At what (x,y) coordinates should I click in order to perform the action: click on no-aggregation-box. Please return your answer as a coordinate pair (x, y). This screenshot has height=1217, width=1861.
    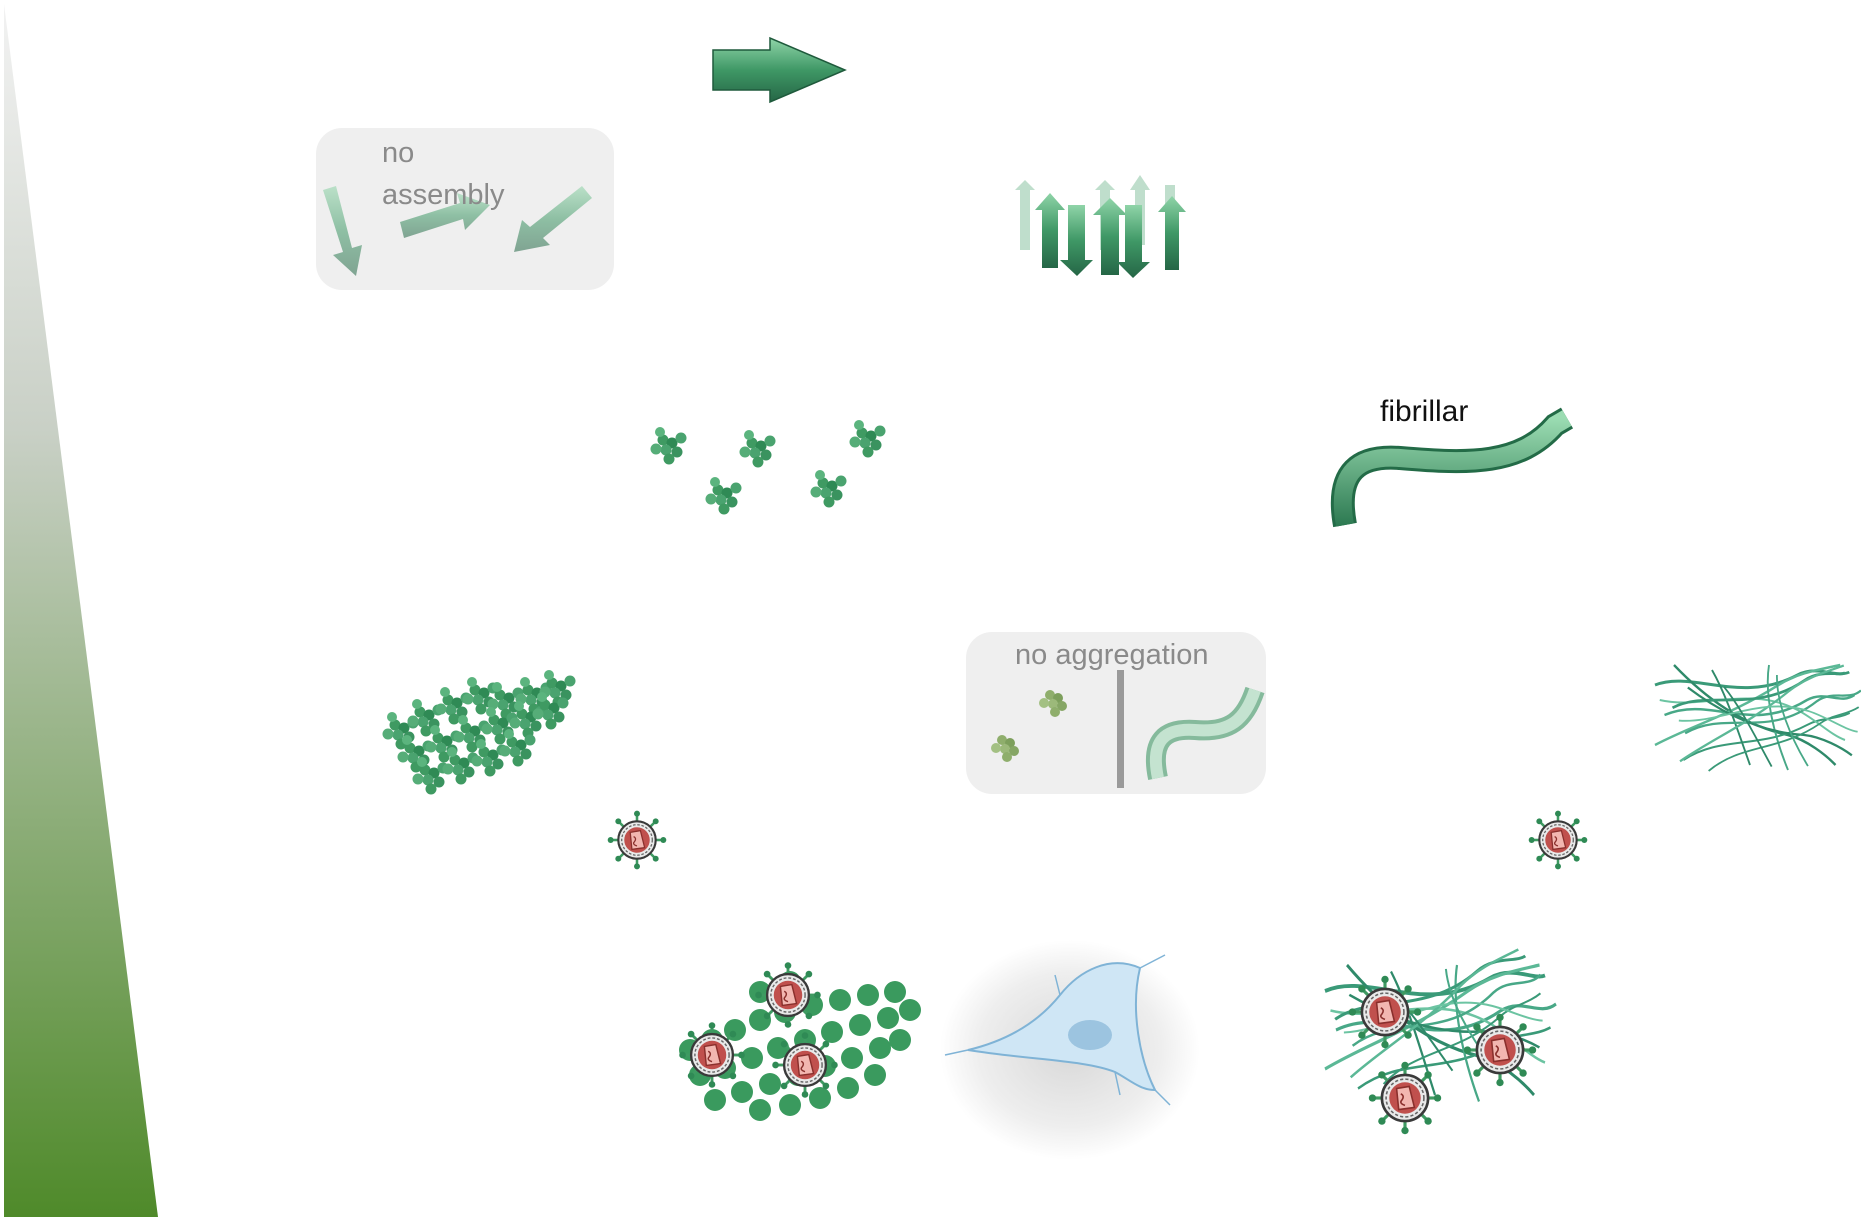
    Looking at the image, I should click on (1116, 713).